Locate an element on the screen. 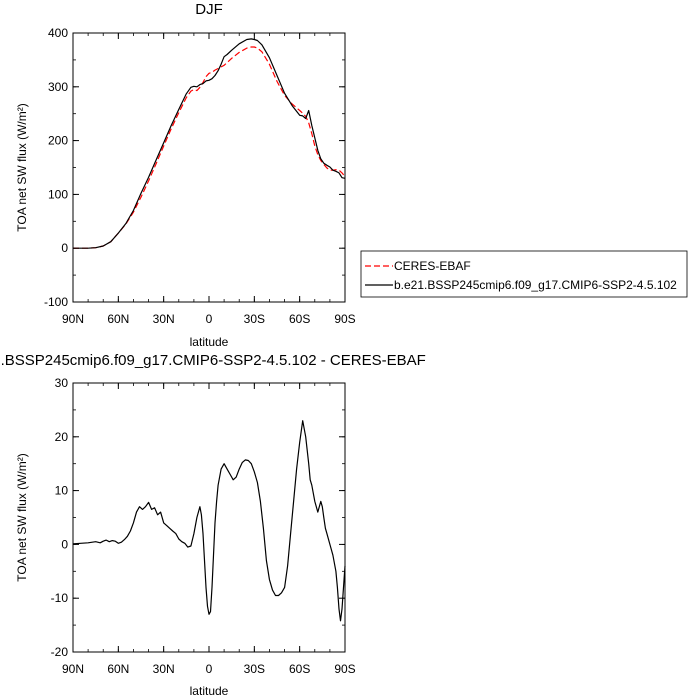  top-x-tick-label-5: 60S is located at coordinates (299, 319).